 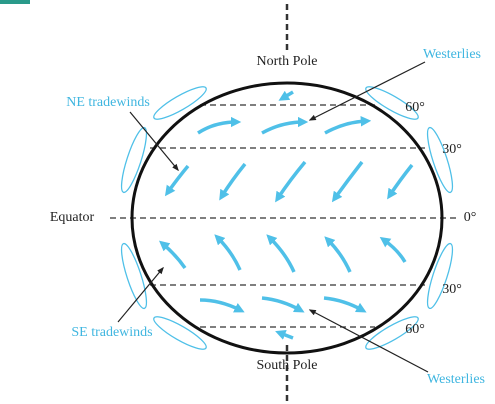 I want to click on westerlies-south-label: Westerlies, so click(x=456, y=379).